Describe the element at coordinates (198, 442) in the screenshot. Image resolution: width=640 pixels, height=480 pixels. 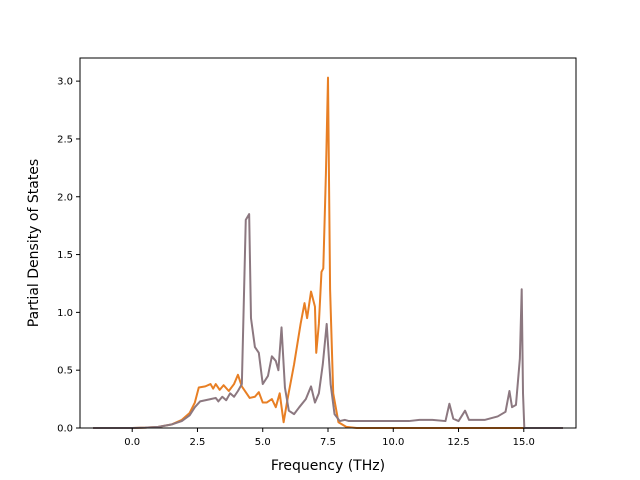
I see `x-tick-label: 2.5` at that location.